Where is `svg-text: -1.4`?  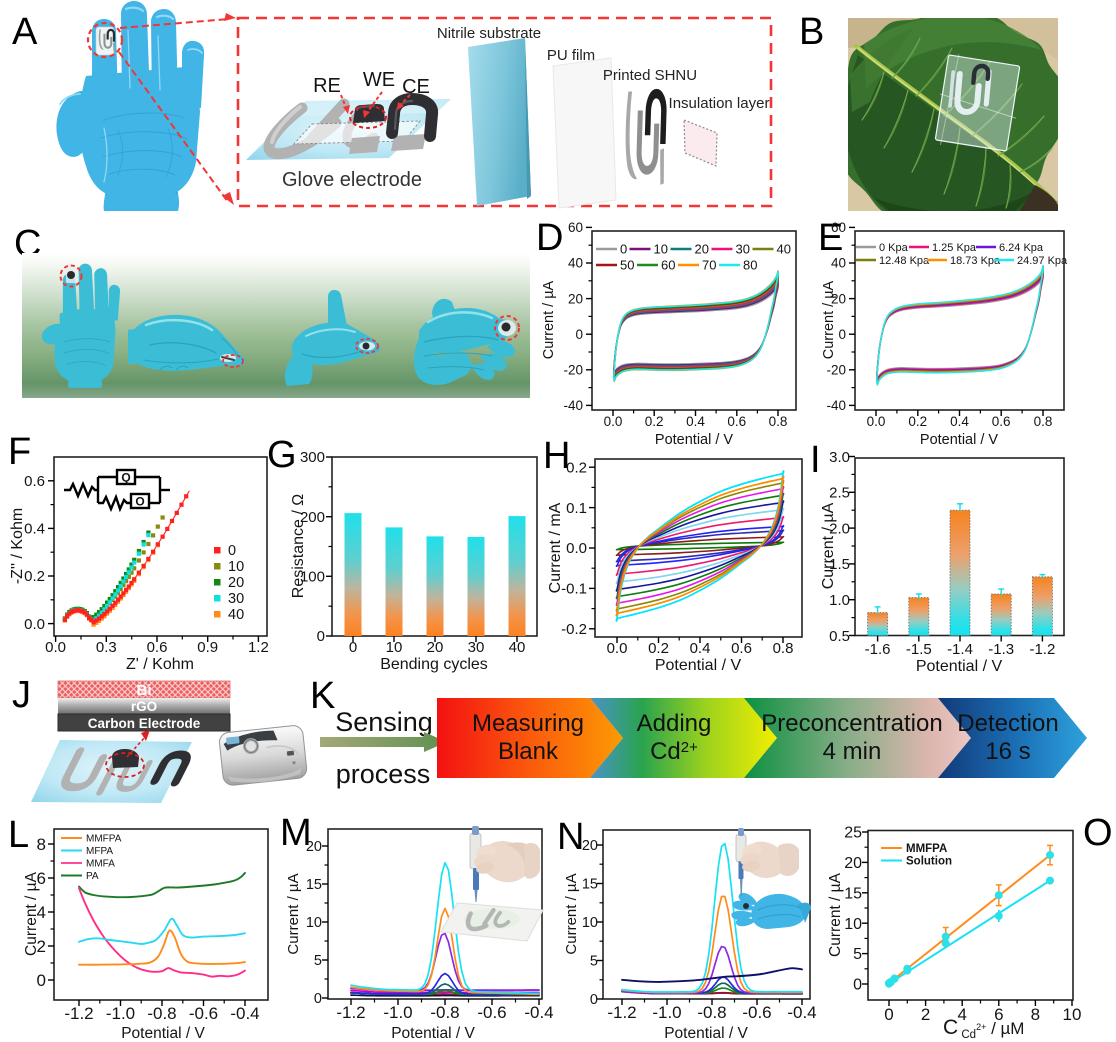
svg-text: -1.4 is located at coordinates (960, 649).